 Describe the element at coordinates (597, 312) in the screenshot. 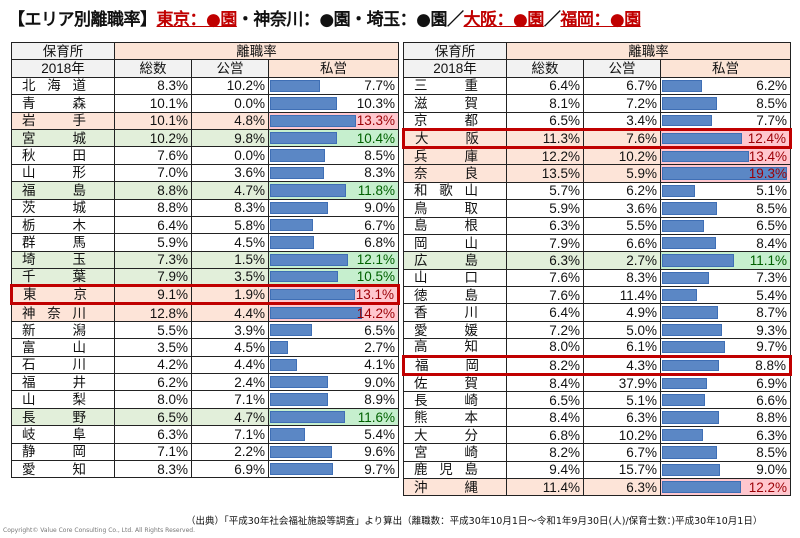

I see `table-row: 香川 6.4% 4.9% 8.7%` at that location.